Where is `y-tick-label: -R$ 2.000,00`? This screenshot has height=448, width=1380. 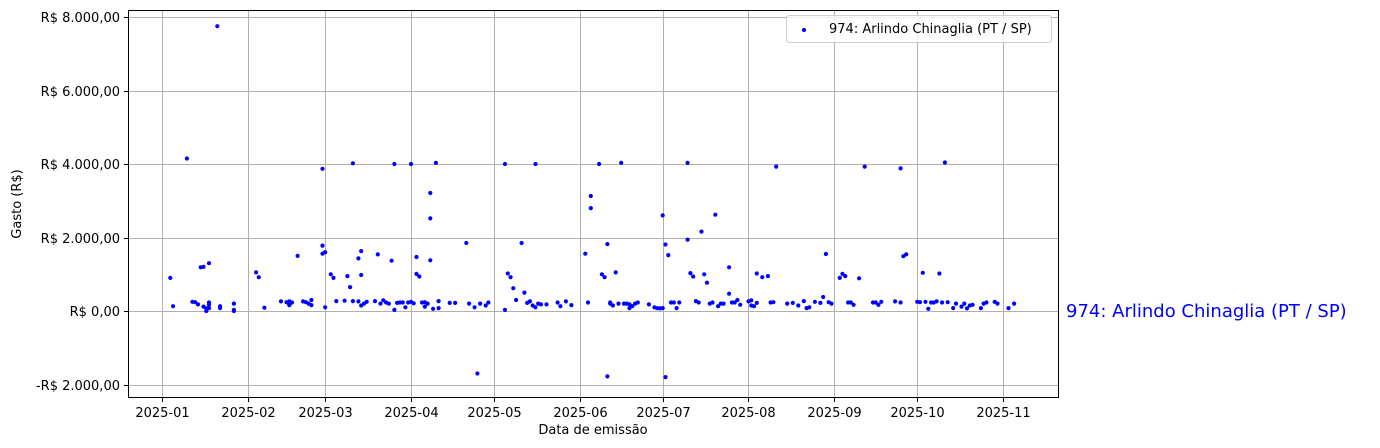 y-tick-label: -R$ 2.000,00 is located at coordinates (78, 386).